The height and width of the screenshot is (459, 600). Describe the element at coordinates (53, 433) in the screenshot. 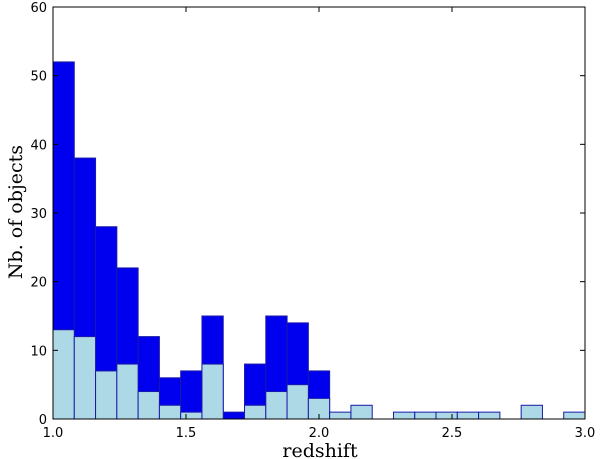

I see `x-tick-label: 1.0` at that location.